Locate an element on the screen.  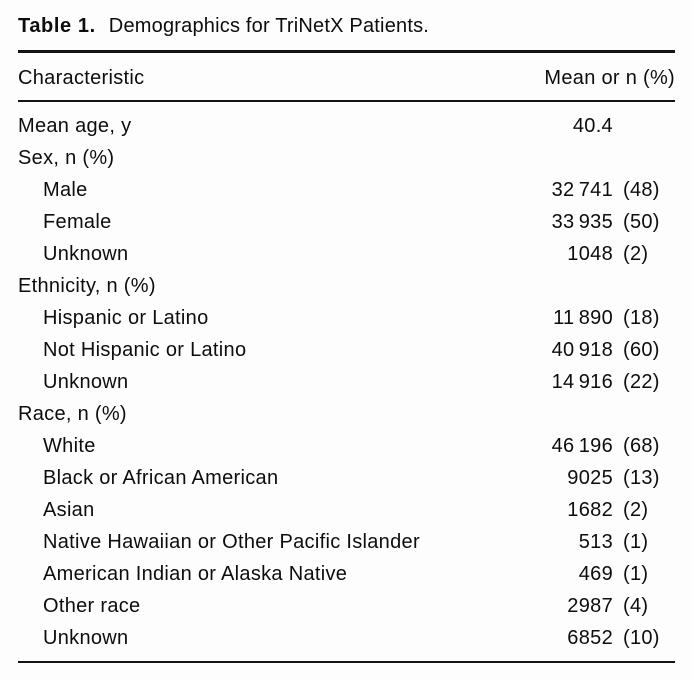
table-row: Female 33 935 (50) is located at coordinates (346, 222).